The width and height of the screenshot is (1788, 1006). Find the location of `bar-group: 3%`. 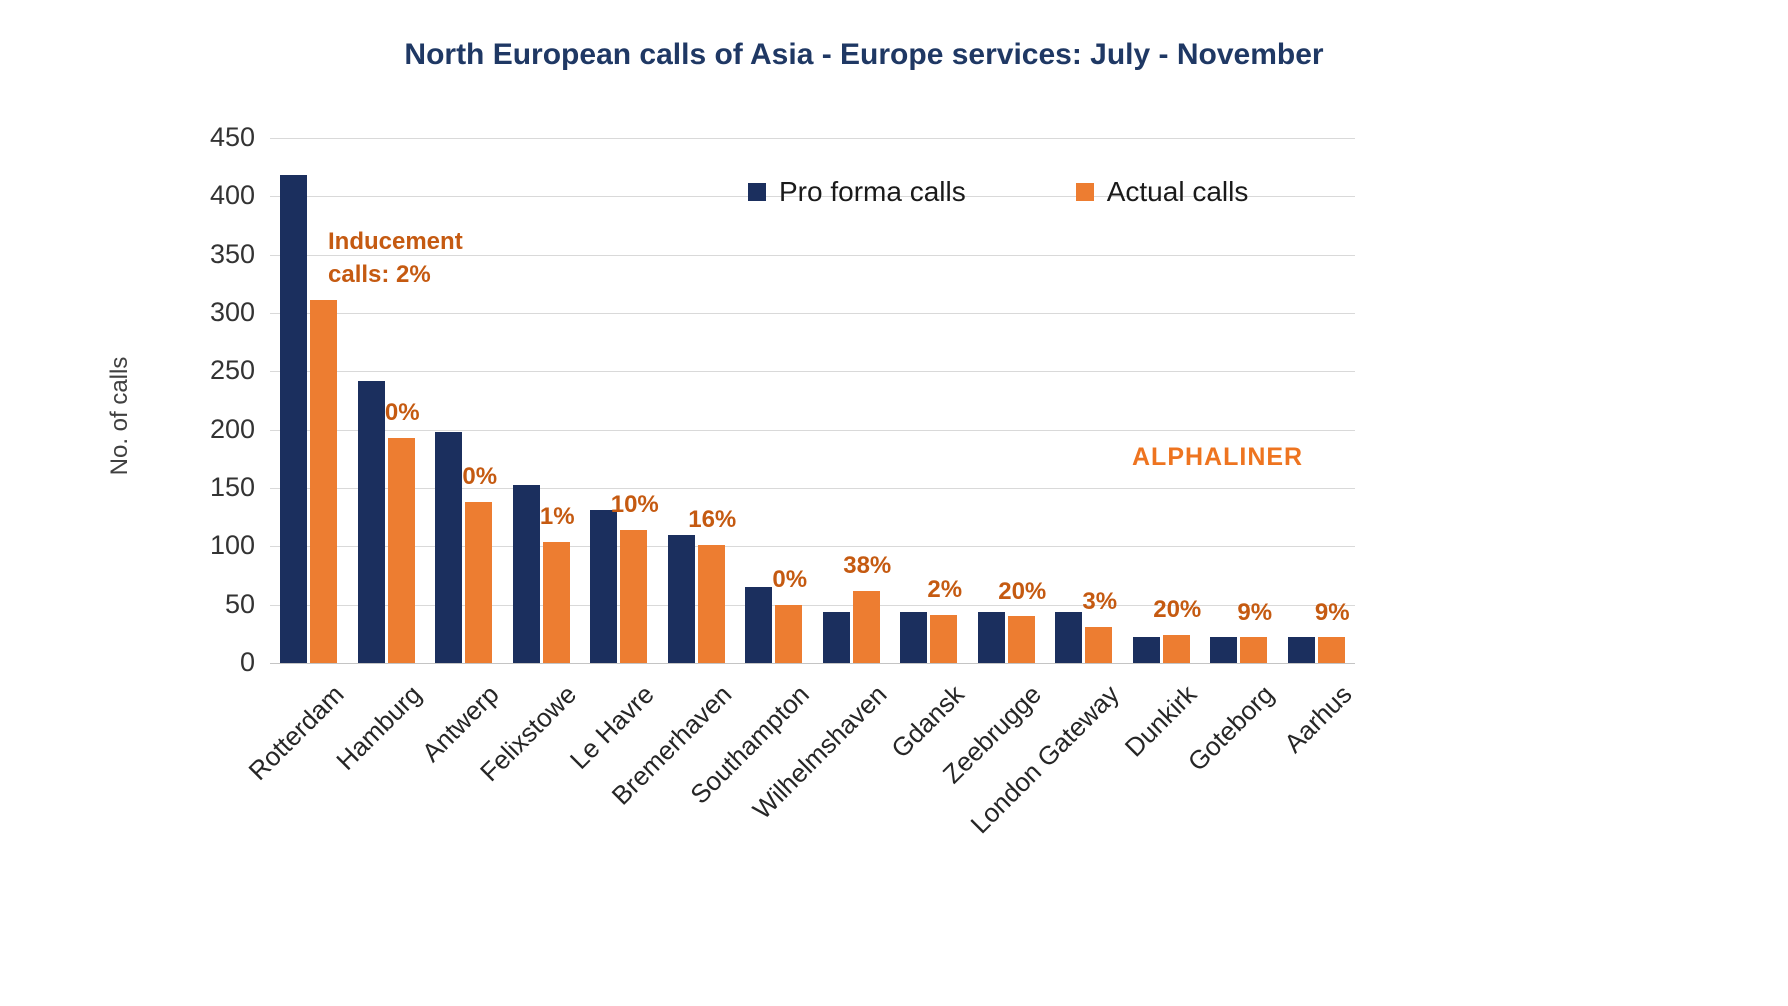

bar-group: 3% is located at coordinates (1084, 400).